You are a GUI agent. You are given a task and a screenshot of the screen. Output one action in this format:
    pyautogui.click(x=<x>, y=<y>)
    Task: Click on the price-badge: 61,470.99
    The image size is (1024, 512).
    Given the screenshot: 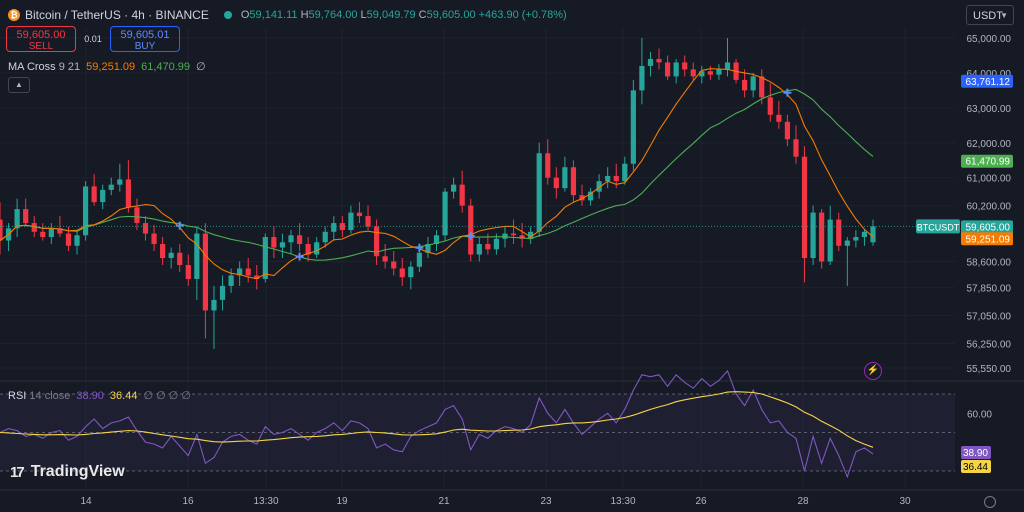 What is the action you would take?
    pyautogui.click(x=987, y=161)
    